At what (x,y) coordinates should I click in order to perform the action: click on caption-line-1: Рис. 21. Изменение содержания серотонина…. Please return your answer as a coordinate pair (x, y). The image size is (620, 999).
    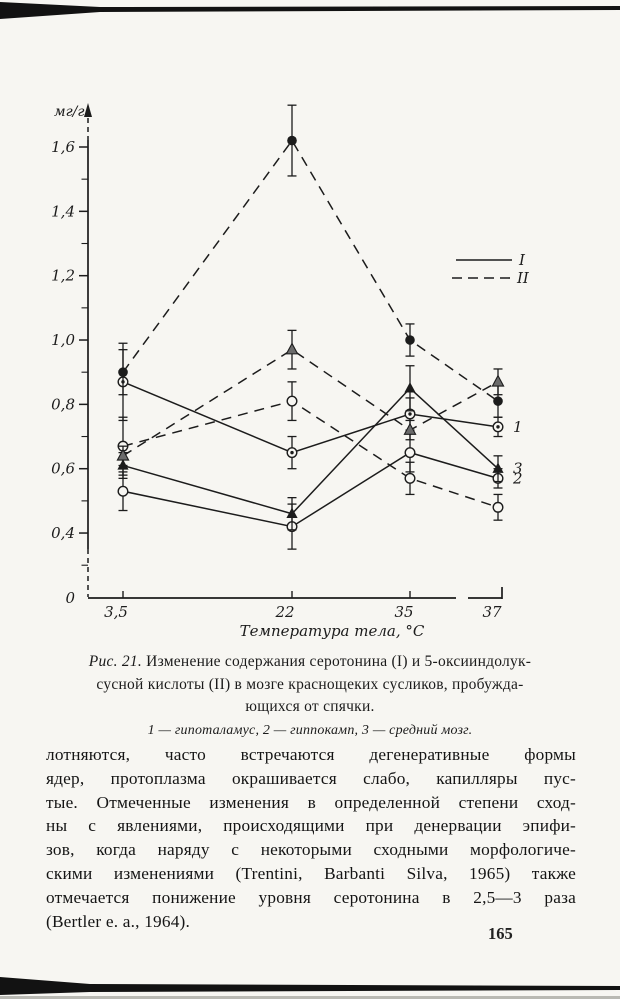
    Looking at the image, I should click on (310, 661).